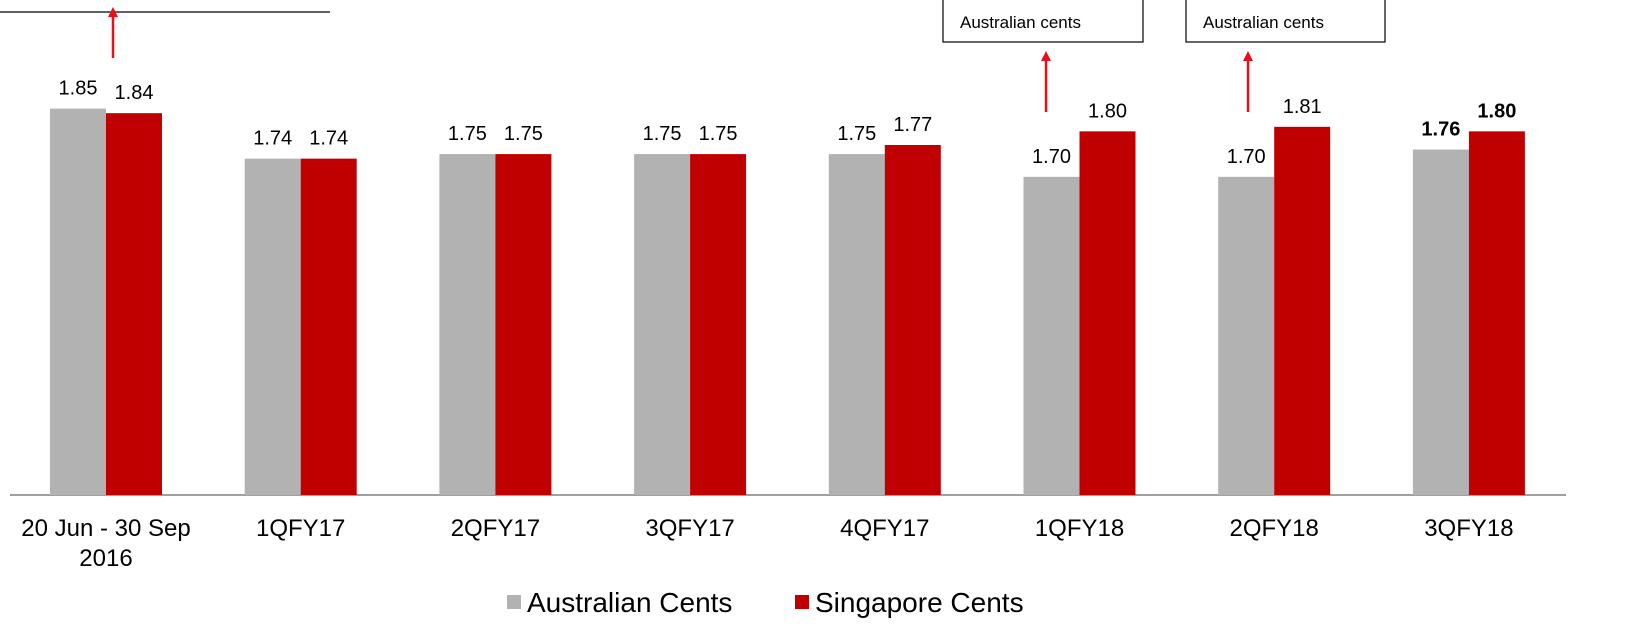 The width and height of the screenshot is (1629, 641). Describe the element at coordinates (690, 528) in the screenshot. I see `x-tick-label: 3QFY17` at that location.